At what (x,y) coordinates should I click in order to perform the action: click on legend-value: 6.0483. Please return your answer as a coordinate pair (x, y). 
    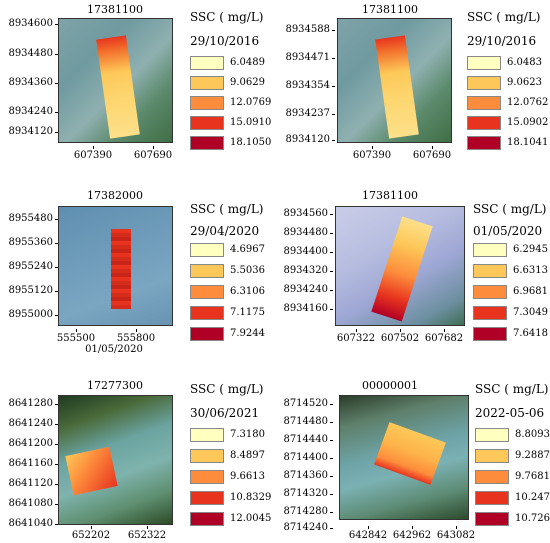
    Looking at the image, I should click on (524, 62).